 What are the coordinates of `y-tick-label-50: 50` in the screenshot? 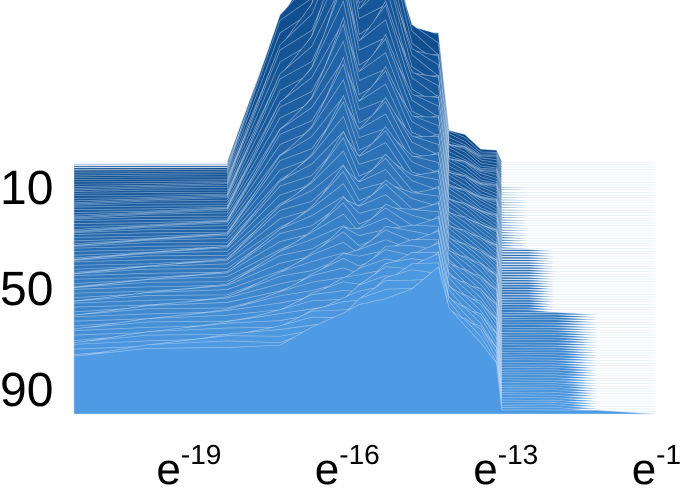 It's located at (26, 289).